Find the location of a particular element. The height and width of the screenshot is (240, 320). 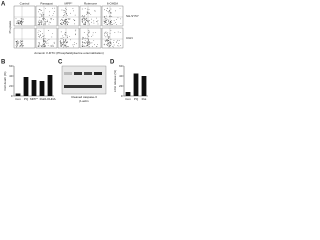

y-tick-label: 0 is located at coordinates (12, 96).